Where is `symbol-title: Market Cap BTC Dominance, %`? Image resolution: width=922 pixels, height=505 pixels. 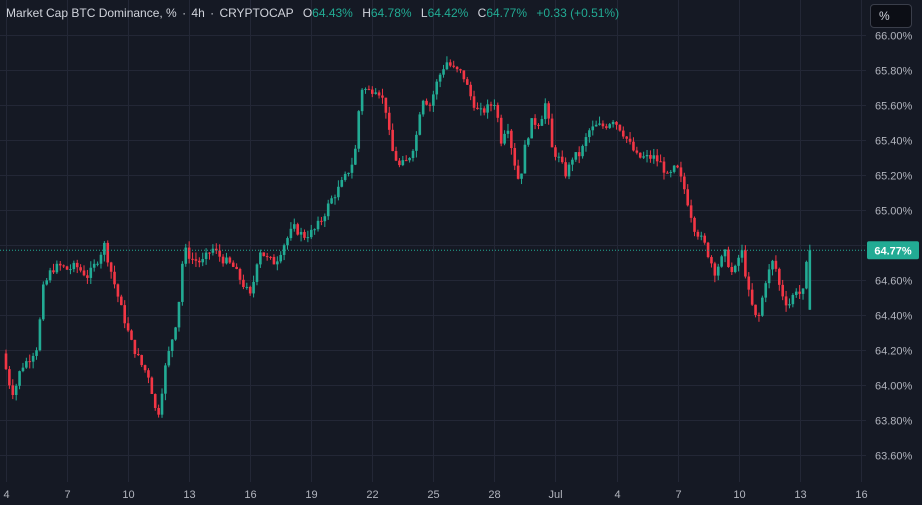
symbol-title: Market Cap BTC Dominance, % is located at coordinates (91, 13).